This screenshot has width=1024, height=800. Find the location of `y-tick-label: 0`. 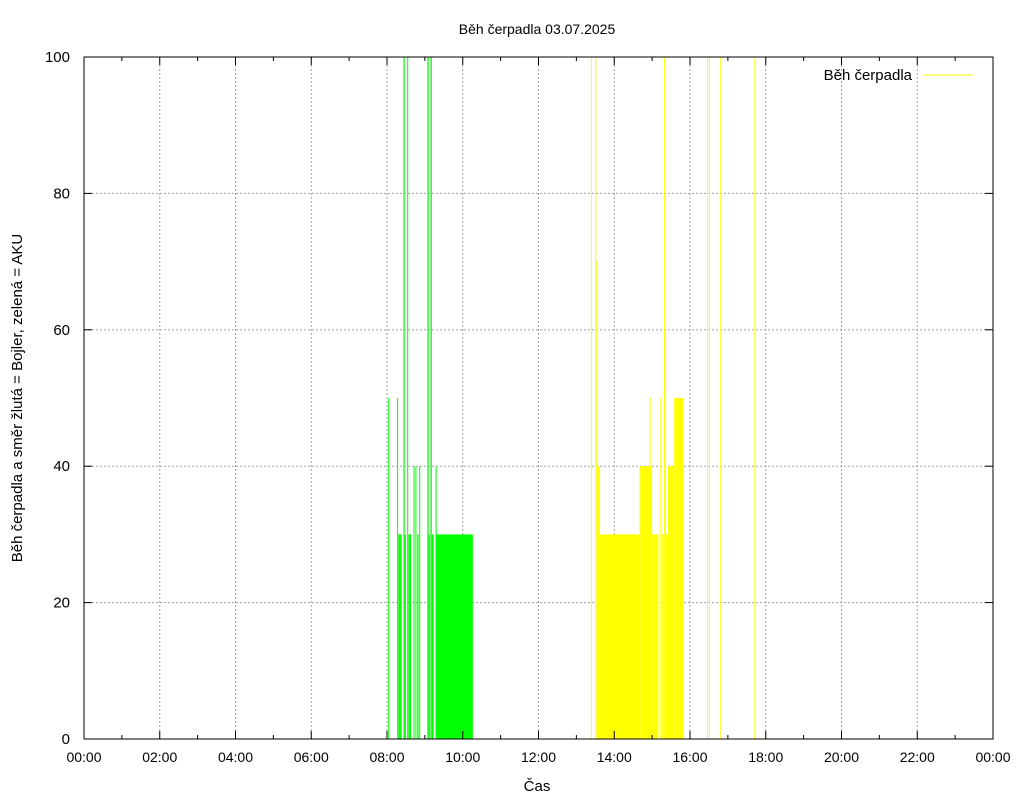

y-tick-label: 0 is located at coordinates (66, 739).